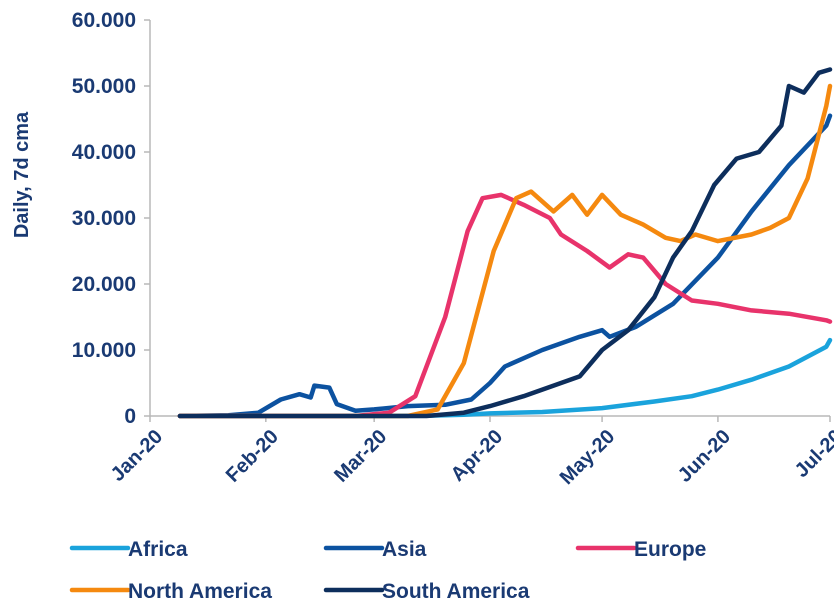  What do you see at coordinates (252, 456) in the screenshot?
I see `x-tick-label: Feb-20` at bounding box center [252, 456].